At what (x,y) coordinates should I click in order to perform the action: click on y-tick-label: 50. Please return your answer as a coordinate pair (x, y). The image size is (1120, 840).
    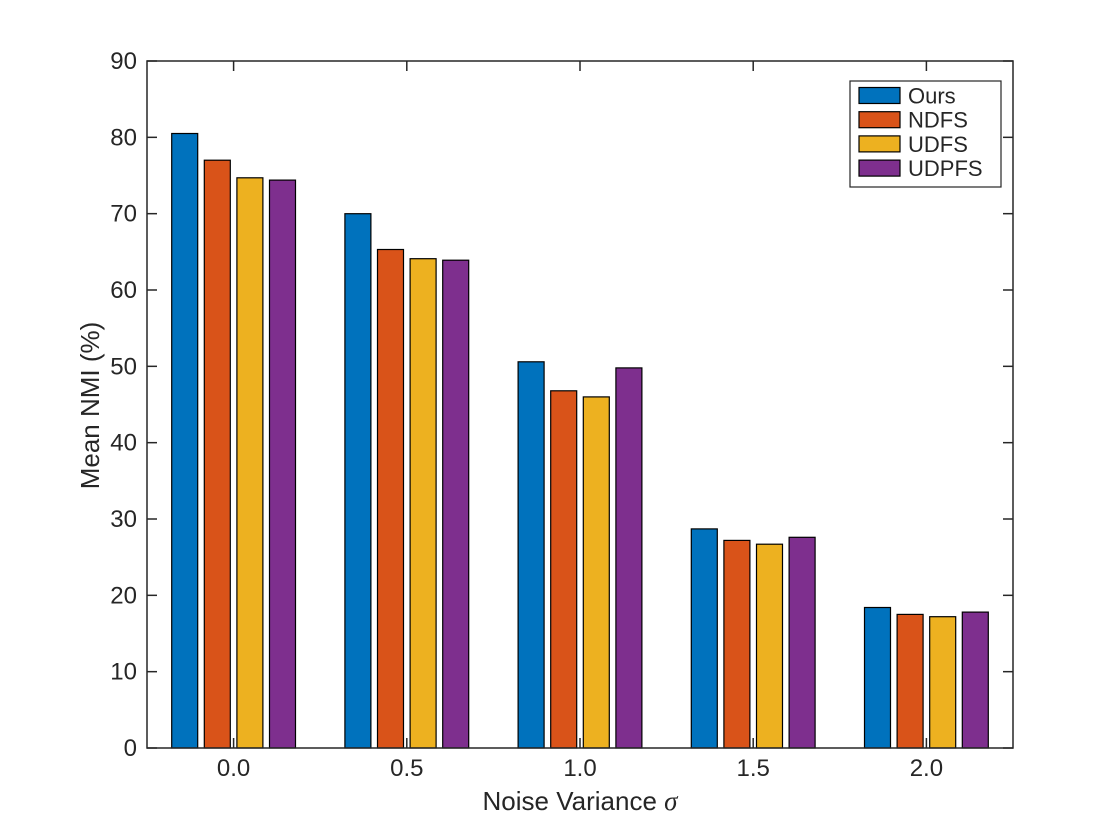
    Looking at the image, I should click on (123, 366).